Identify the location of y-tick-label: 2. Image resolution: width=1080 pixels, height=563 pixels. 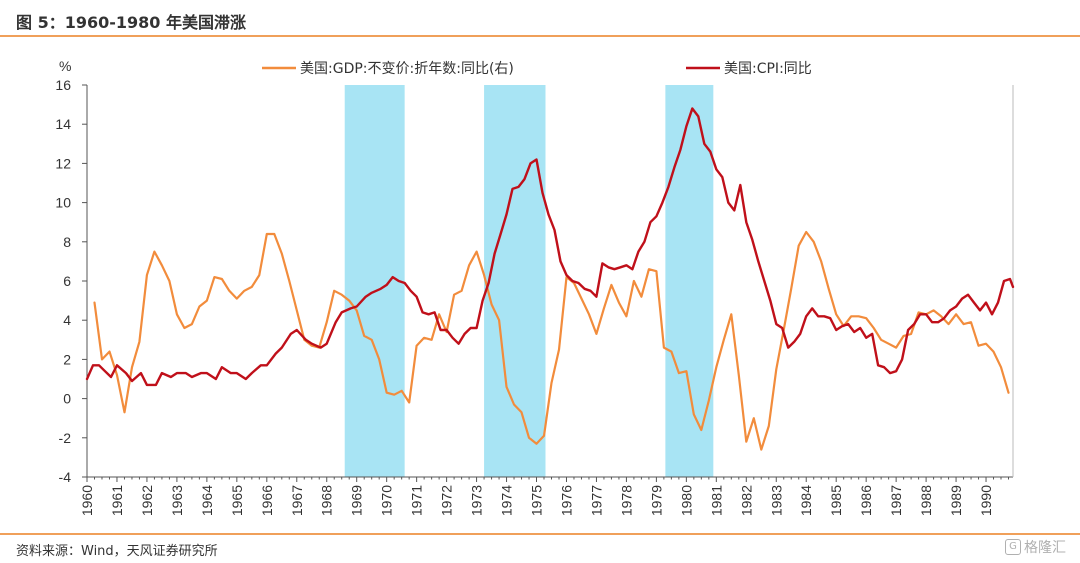
(67, 359).